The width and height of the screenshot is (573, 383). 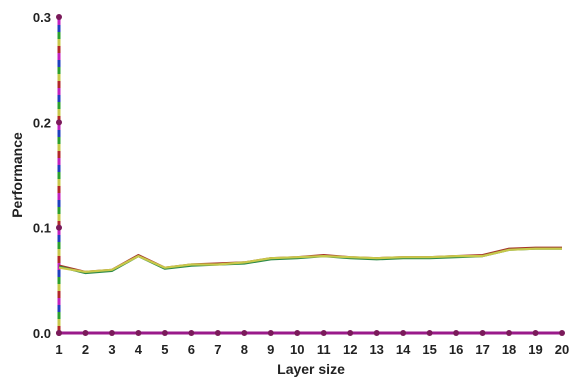 I want to click on x-tick-label: 1, so click(x=58, y=349).